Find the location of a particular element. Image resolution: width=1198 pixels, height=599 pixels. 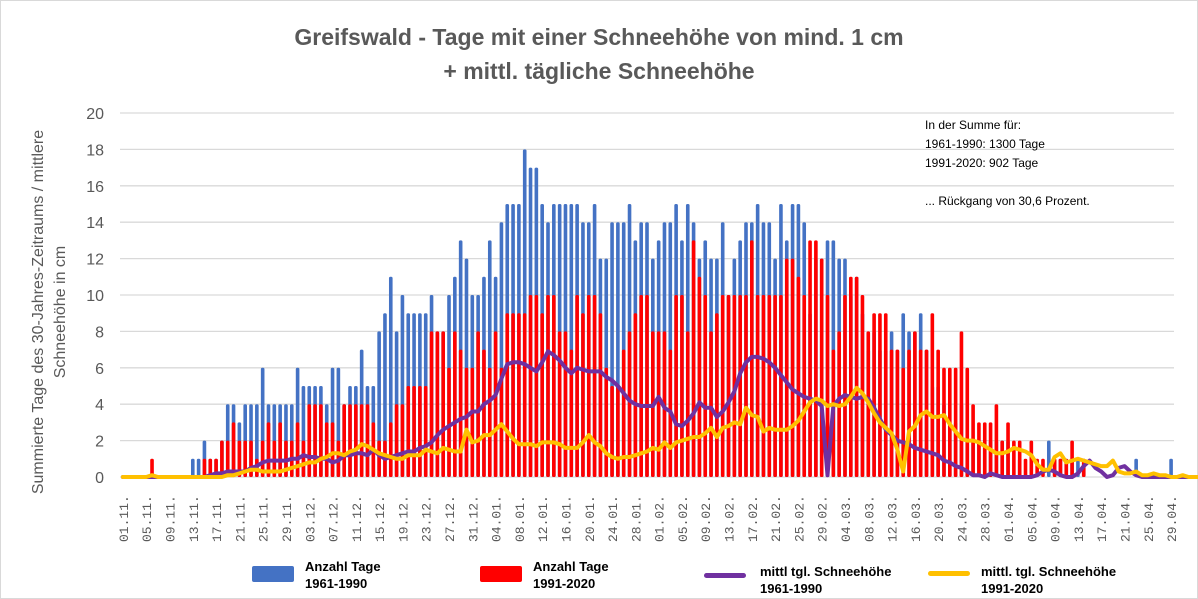

x-tick-label: 08.01. is located at coordinates (520, 518).